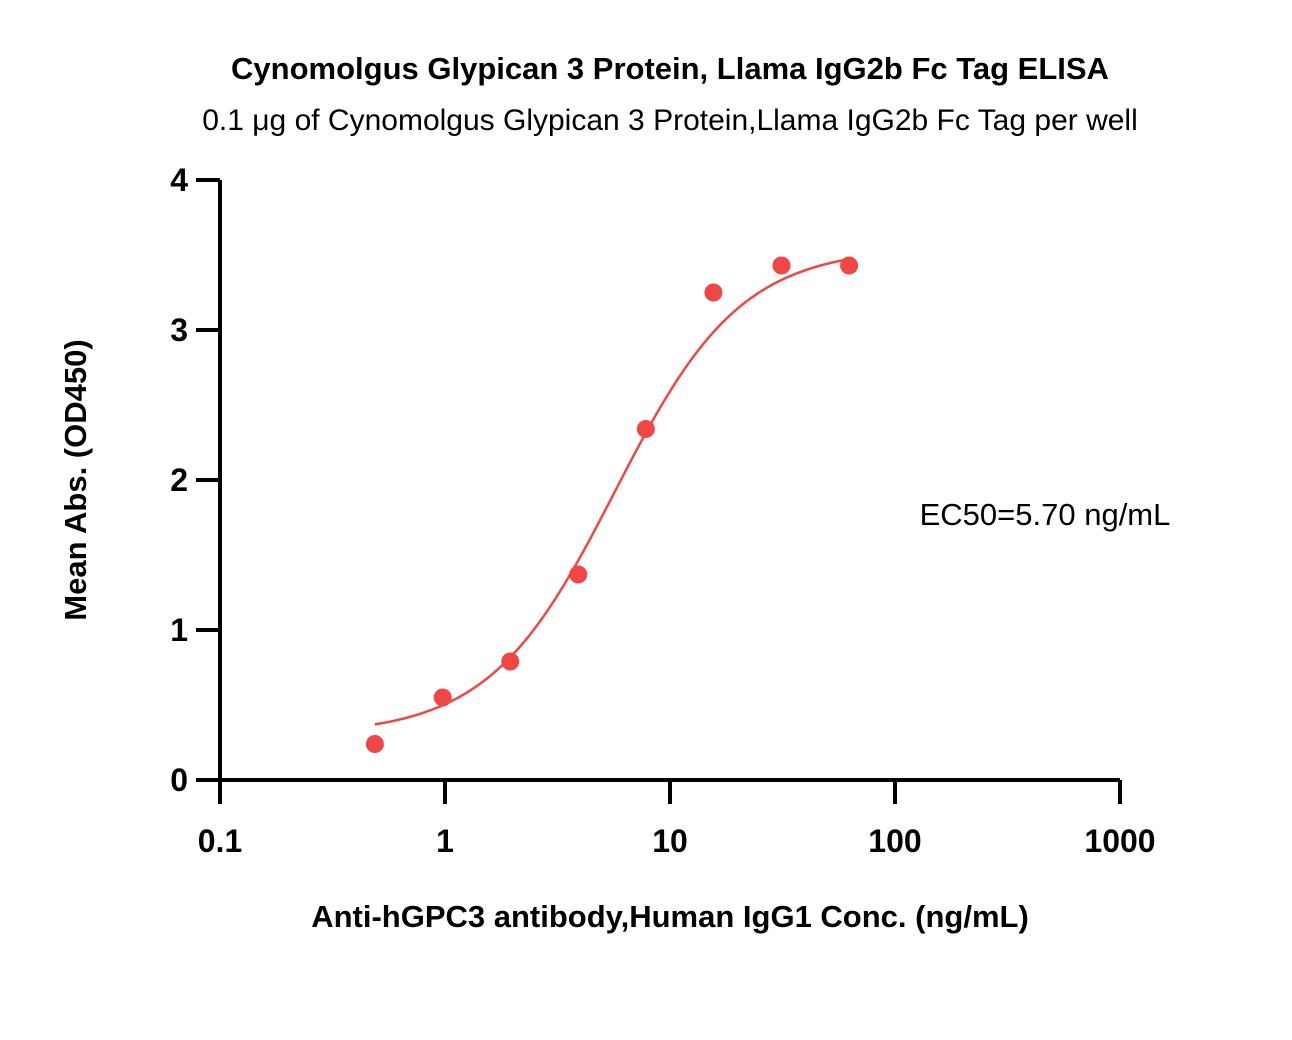  Describe the element at coordinates (1119, 841) in the screenshot. I see `x-tick-label: 1000` at that location.